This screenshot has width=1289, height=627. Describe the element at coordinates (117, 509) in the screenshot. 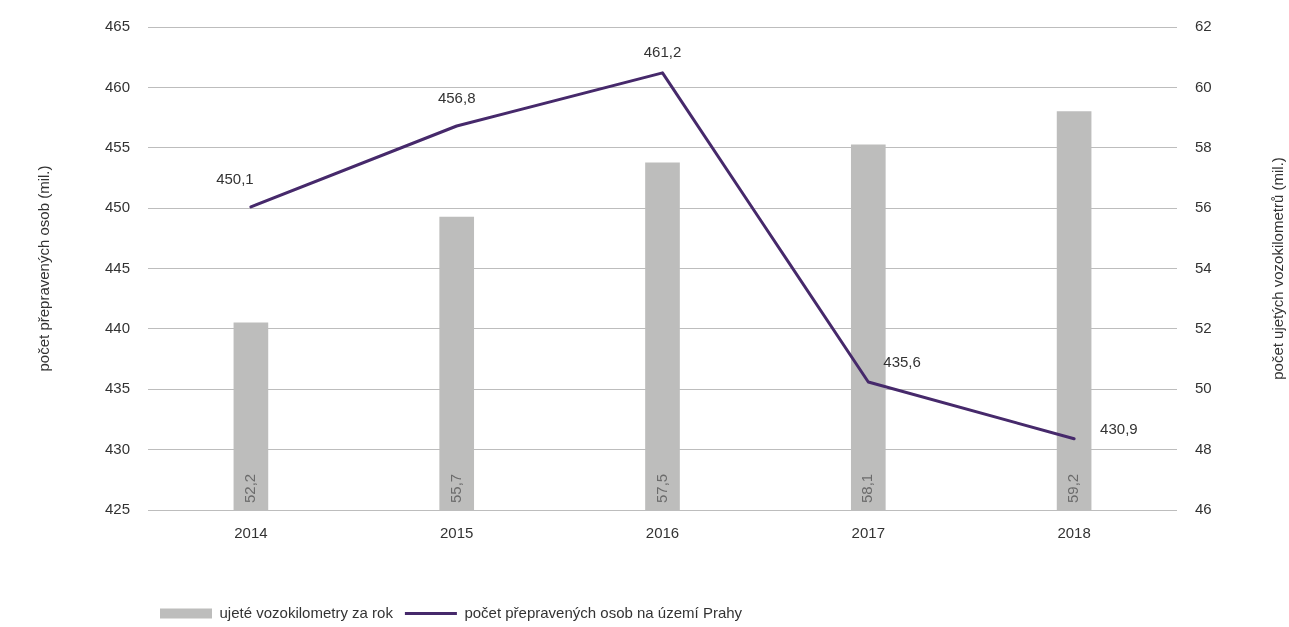

I see `y-tick-label: 425` at that location.